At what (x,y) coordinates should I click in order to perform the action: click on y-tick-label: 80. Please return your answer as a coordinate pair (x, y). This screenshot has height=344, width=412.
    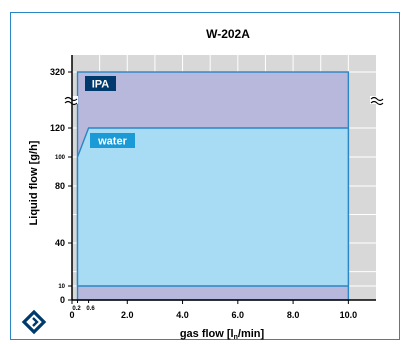
    Looking at the image, I should click on (60, 186).